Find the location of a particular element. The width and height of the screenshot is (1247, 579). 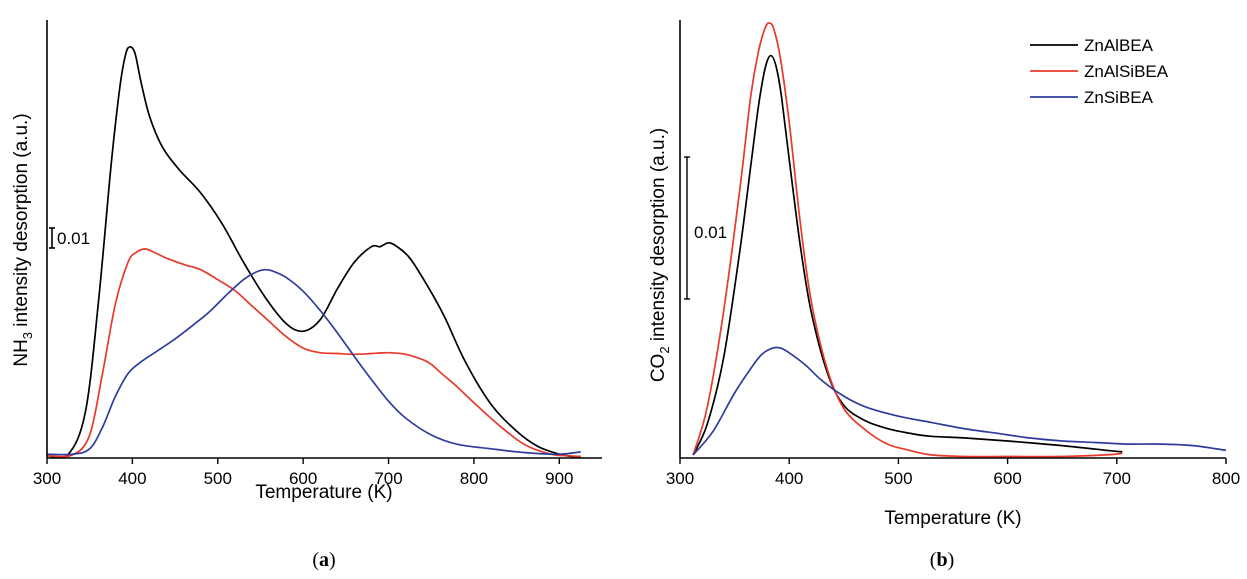

scale-bar-label-b: 0.01 is located at coordinates (710, 232).